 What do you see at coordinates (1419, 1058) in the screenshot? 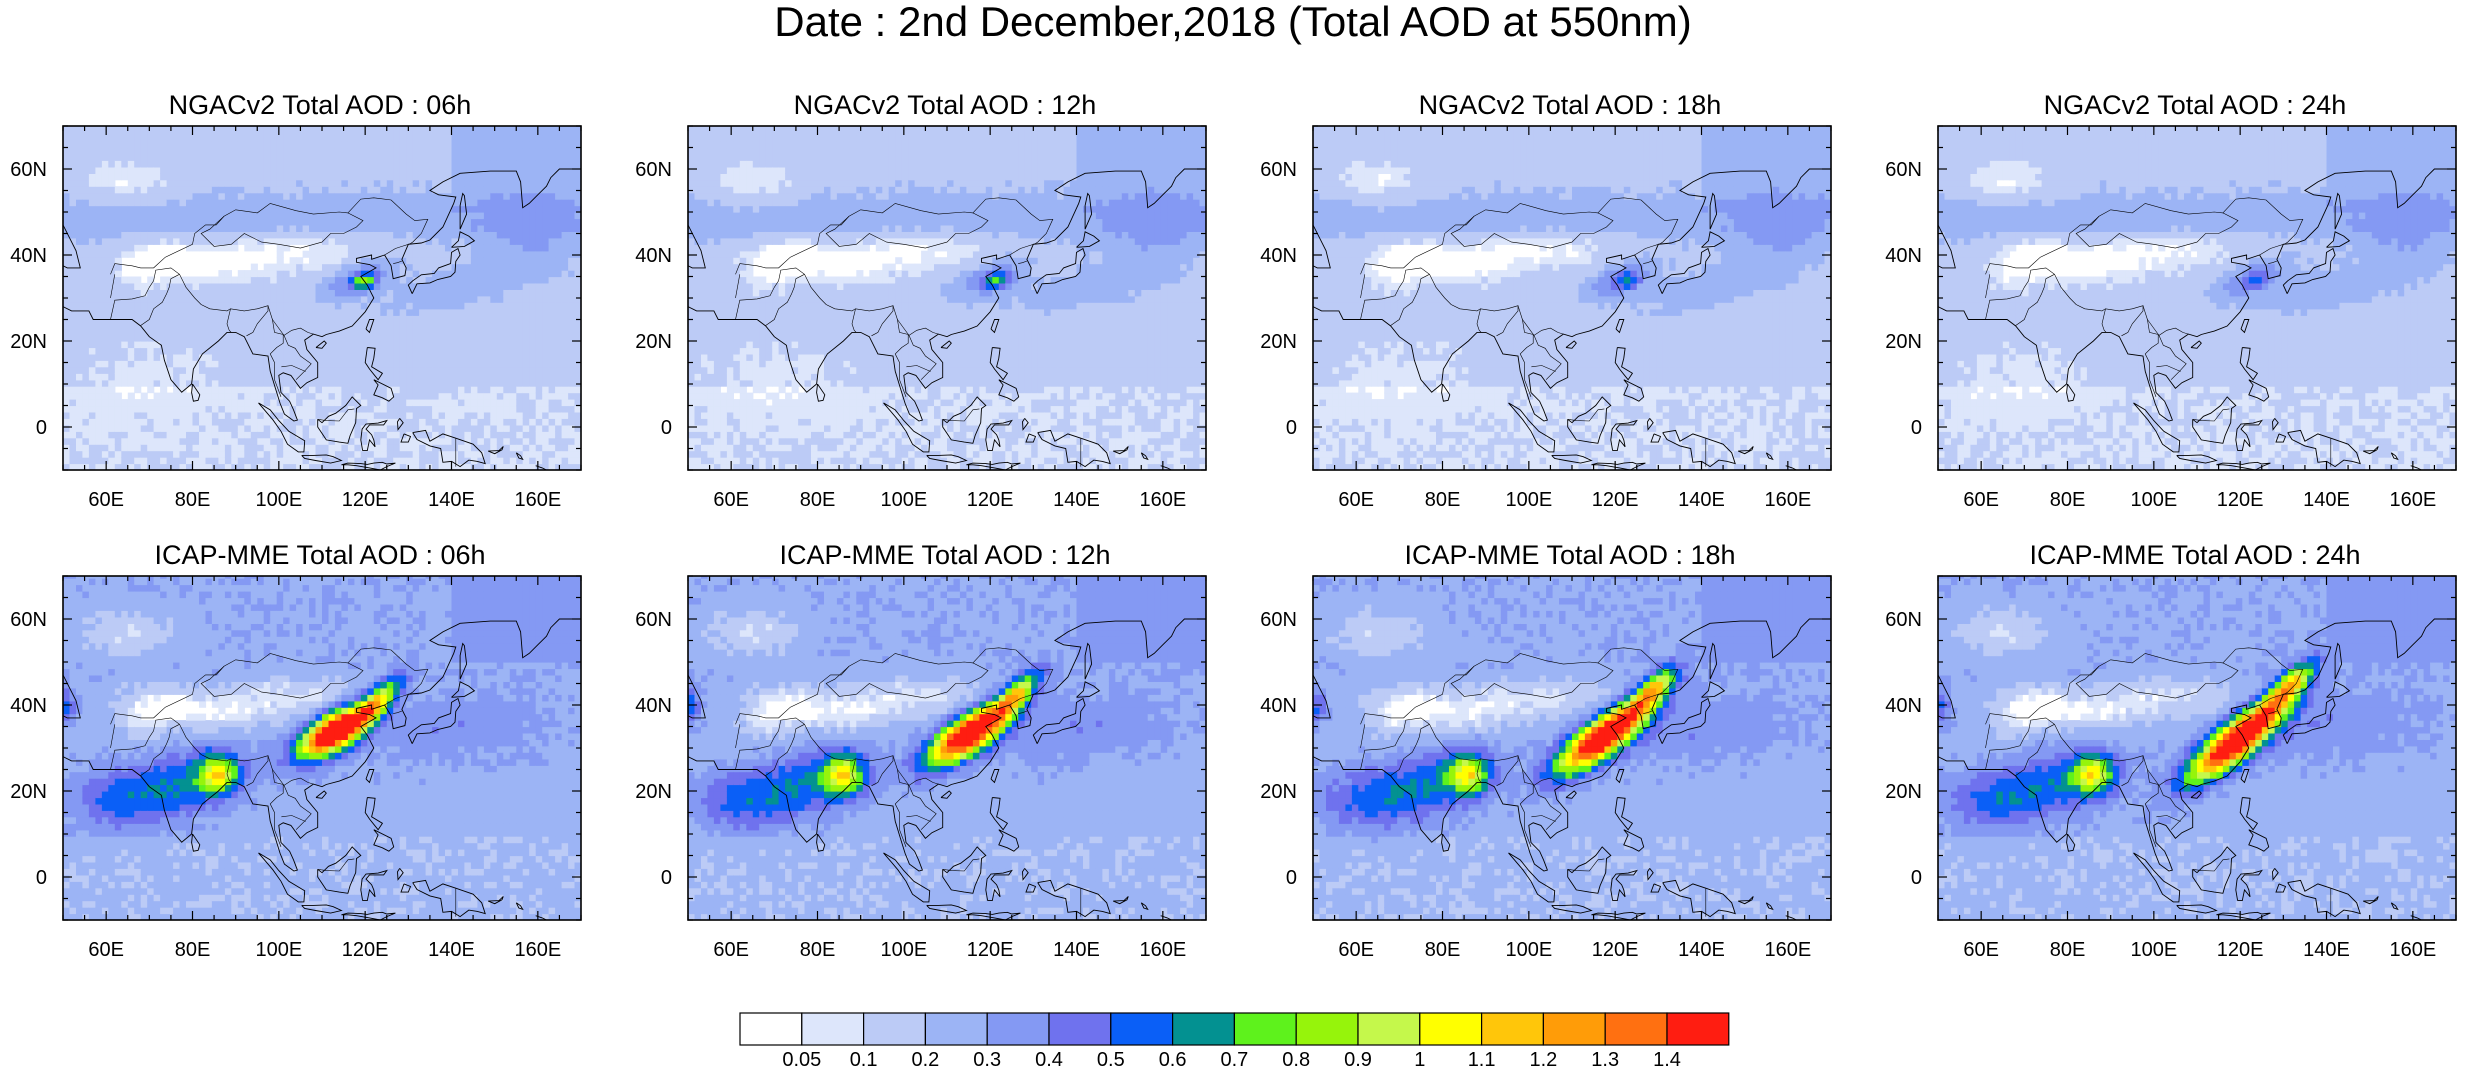
I see `colorbar-label: 1` at bounding box center [1419, 1058].